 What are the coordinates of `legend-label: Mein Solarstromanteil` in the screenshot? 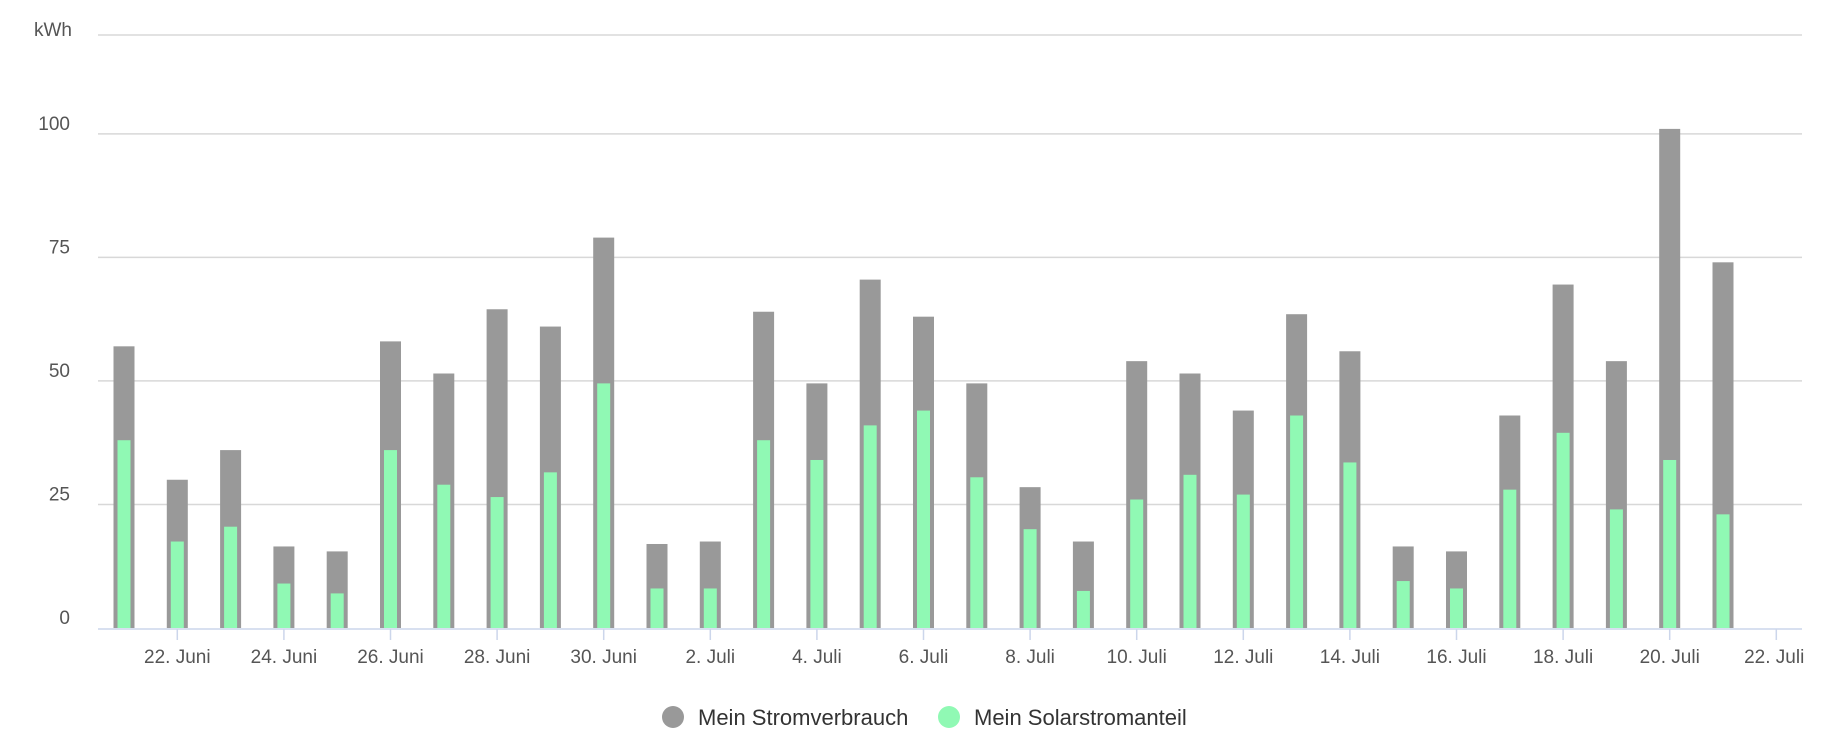 It's located at (1080, 717).